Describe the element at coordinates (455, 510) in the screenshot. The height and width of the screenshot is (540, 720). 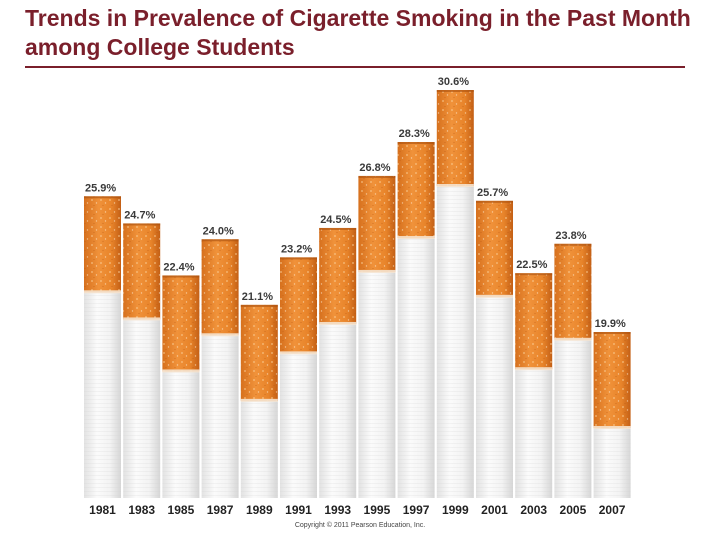
I see `year-label: 1999` at that location.